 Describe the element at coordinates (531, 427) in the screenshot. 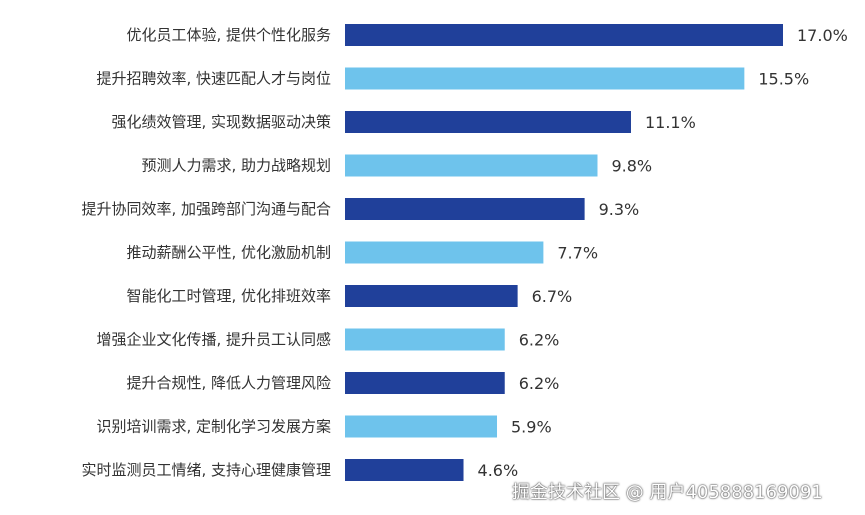

I see `value-label: 5.9%` at that location.